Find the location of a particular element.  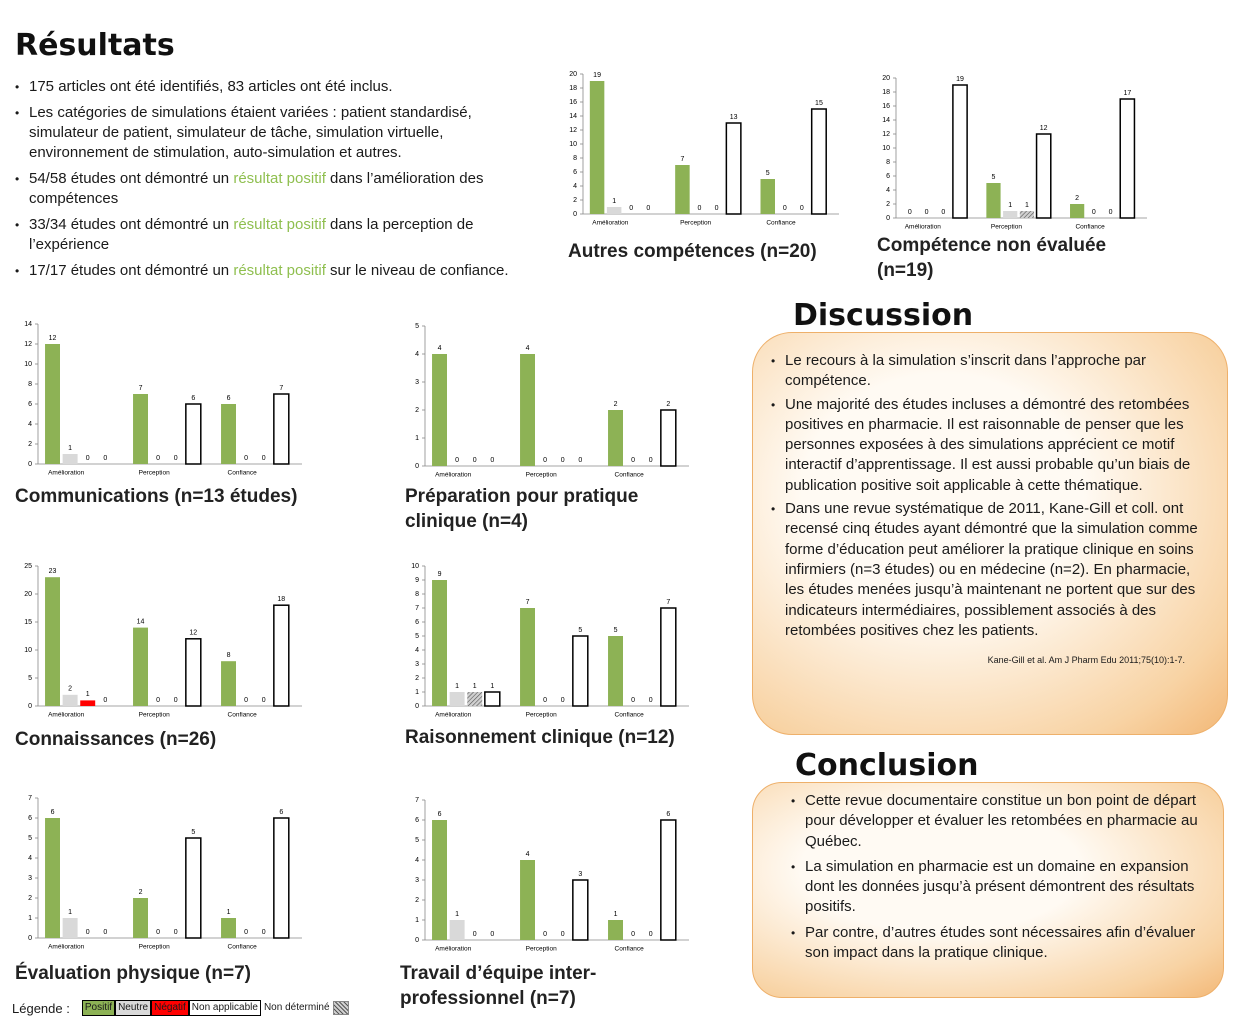

discussion-title: Discussion is located at coordinates (883, 315).